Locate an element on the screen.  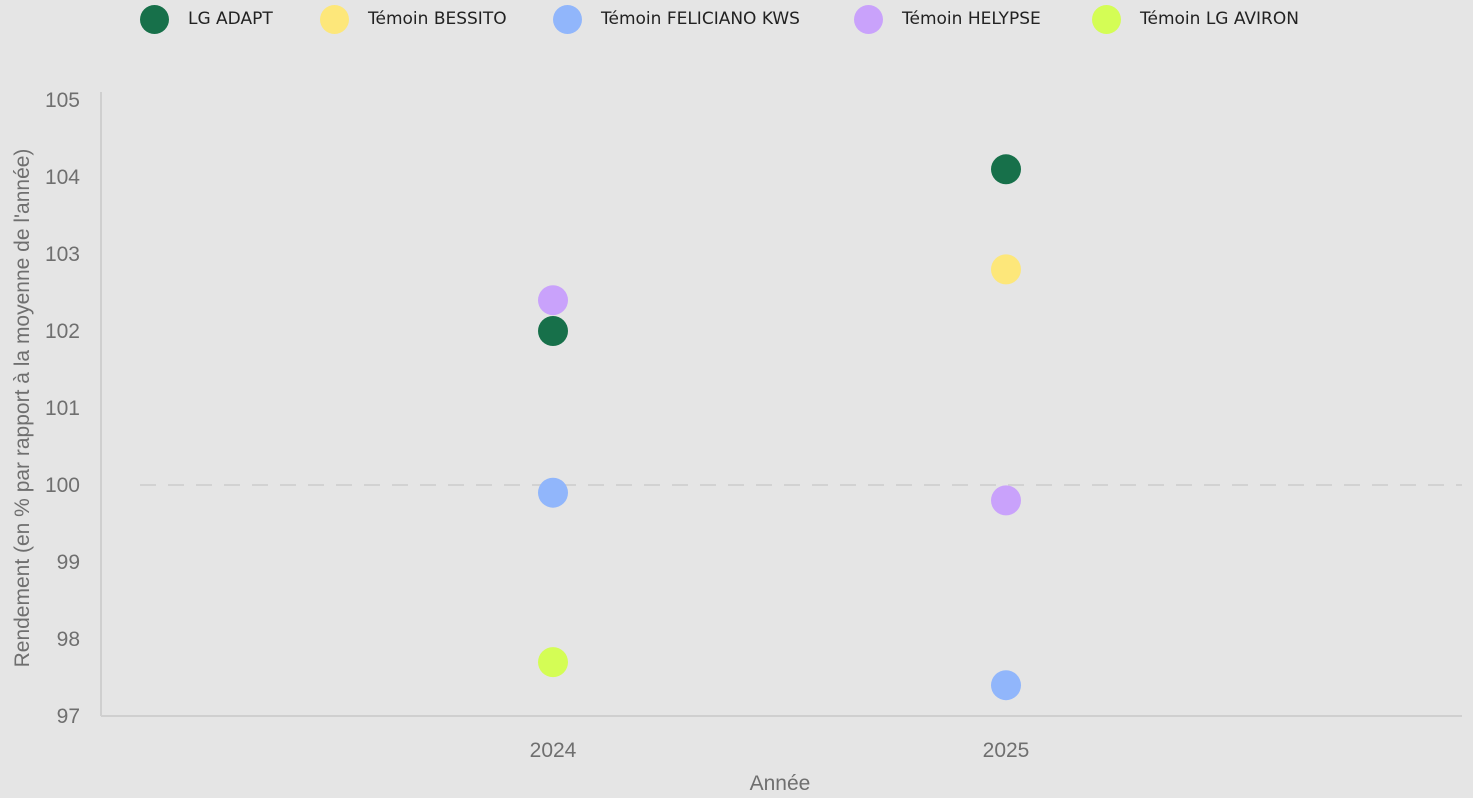
x-axis-title: Année is located at coordinates (780, 783).